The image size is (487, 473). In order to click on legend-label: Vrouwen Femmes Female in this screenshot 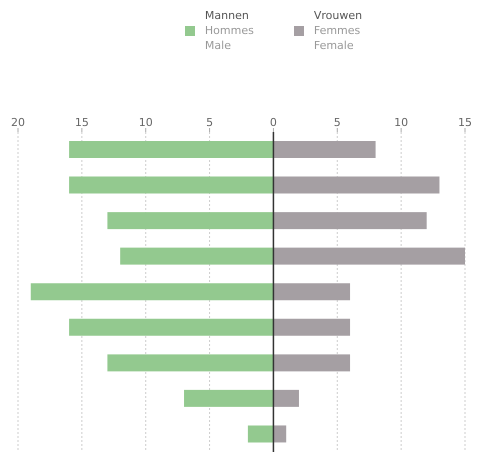, I will do `click(338, 30)`.